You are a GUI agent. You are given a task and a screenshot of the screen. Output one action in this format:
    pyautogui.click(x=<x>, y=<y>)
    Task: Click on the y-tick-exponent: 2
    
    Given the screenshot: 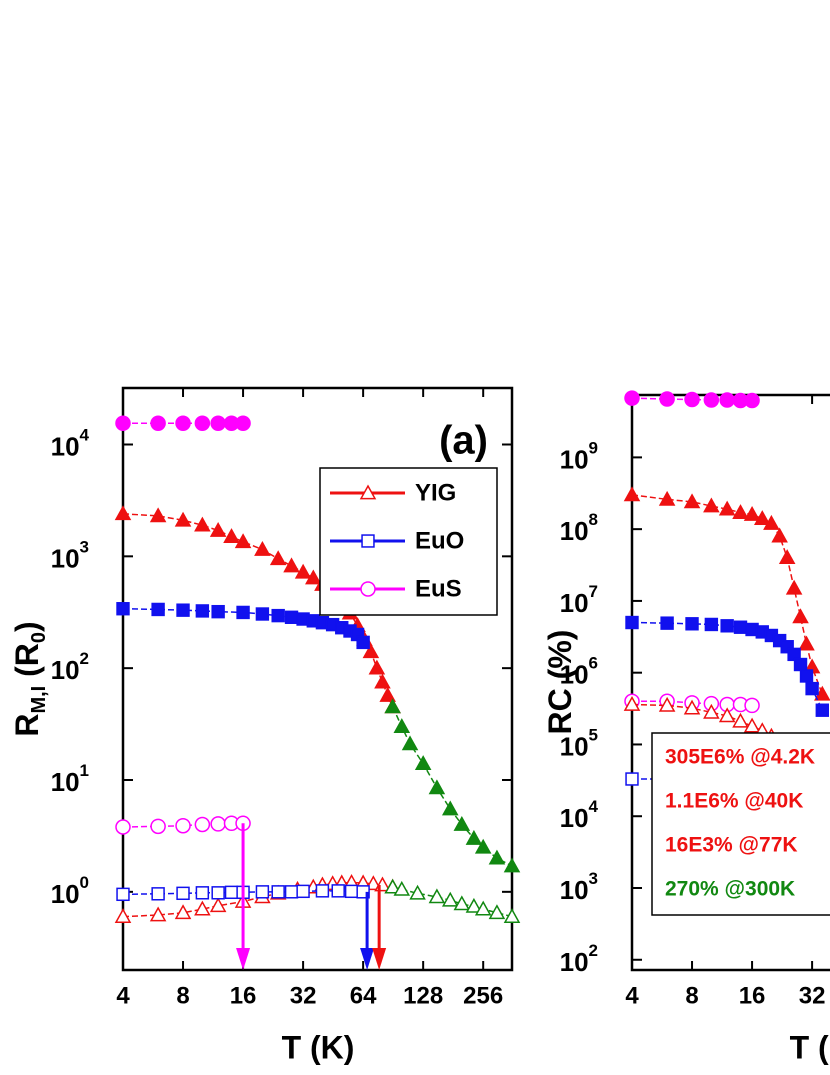 What is the action you would take?
    pyautogui.click(x=84, y=659)
    